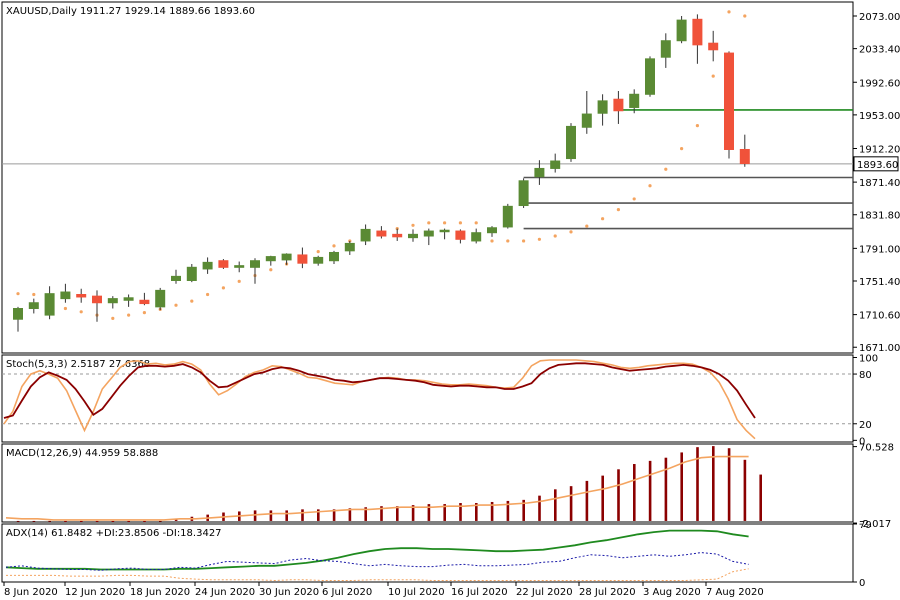  I want to click on stoch-axis-tick-label: 80, so click(865, 375).